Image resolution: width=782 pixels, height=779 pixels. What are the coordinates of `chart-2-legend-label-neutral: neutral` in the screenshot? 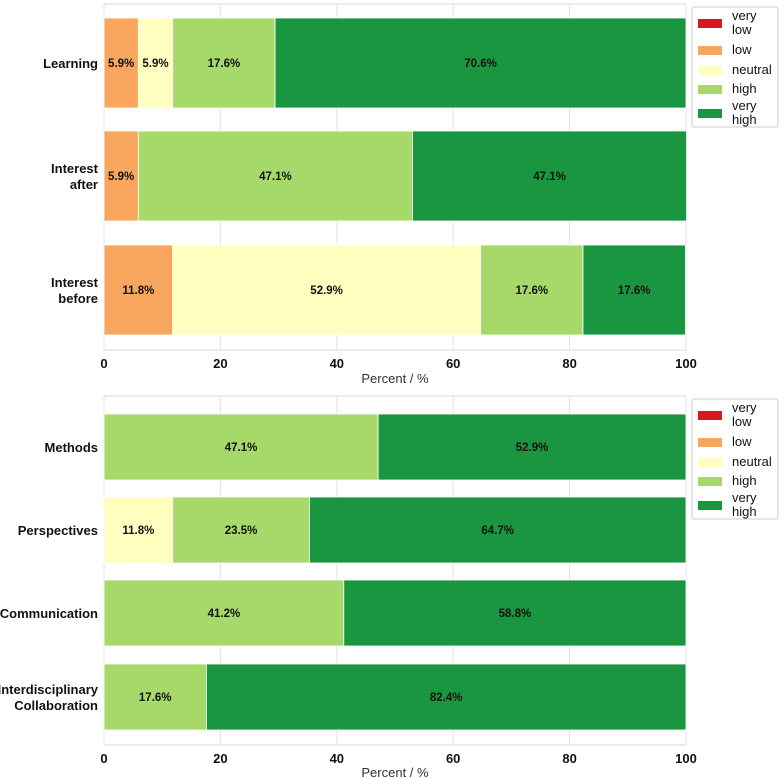 It's located at (752, 461).